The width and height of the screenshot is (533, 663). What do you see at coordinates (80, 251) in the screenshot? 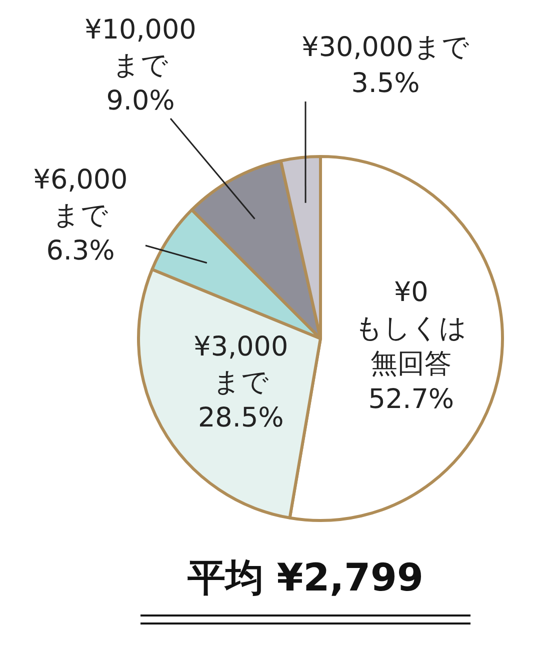
I see `data-label: 6.3%` at bounding box center [80, 251].